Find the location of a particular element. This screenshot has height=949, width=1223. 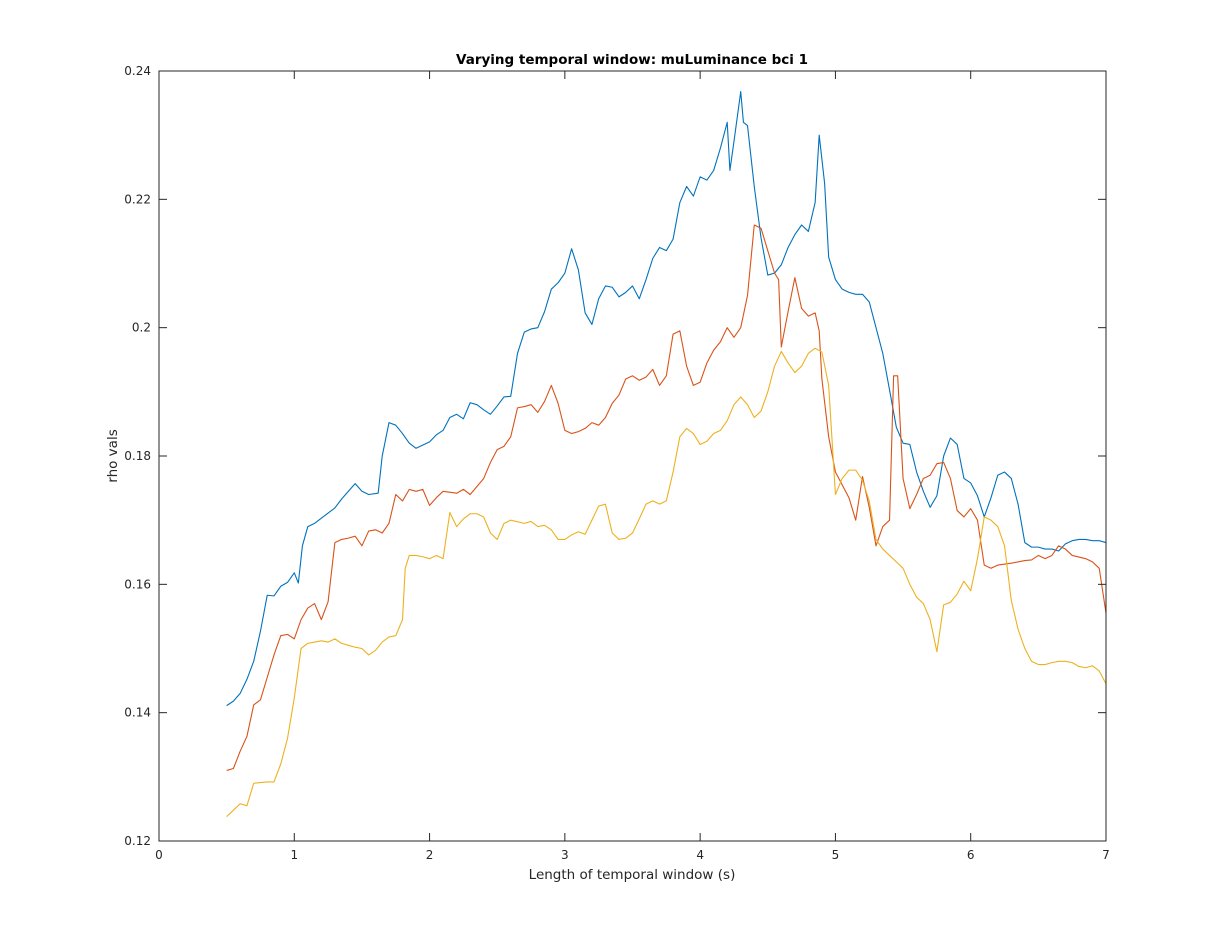

x-tick-label: 2 is located at coordinates (430, 855).